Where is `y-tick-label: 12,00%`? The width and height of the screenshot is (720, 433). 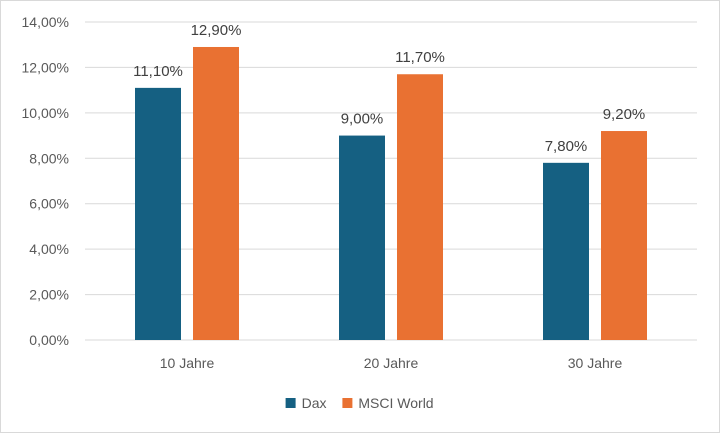
y-tick-label: 12,00% is located at coordinates (45, 67).